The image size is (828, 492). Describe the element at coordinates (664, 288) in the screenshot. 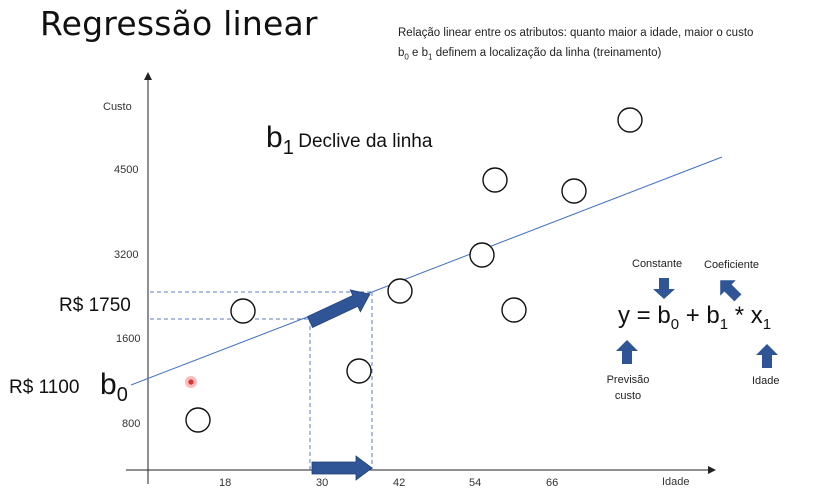

I see `arrow-down-constante` at that location.